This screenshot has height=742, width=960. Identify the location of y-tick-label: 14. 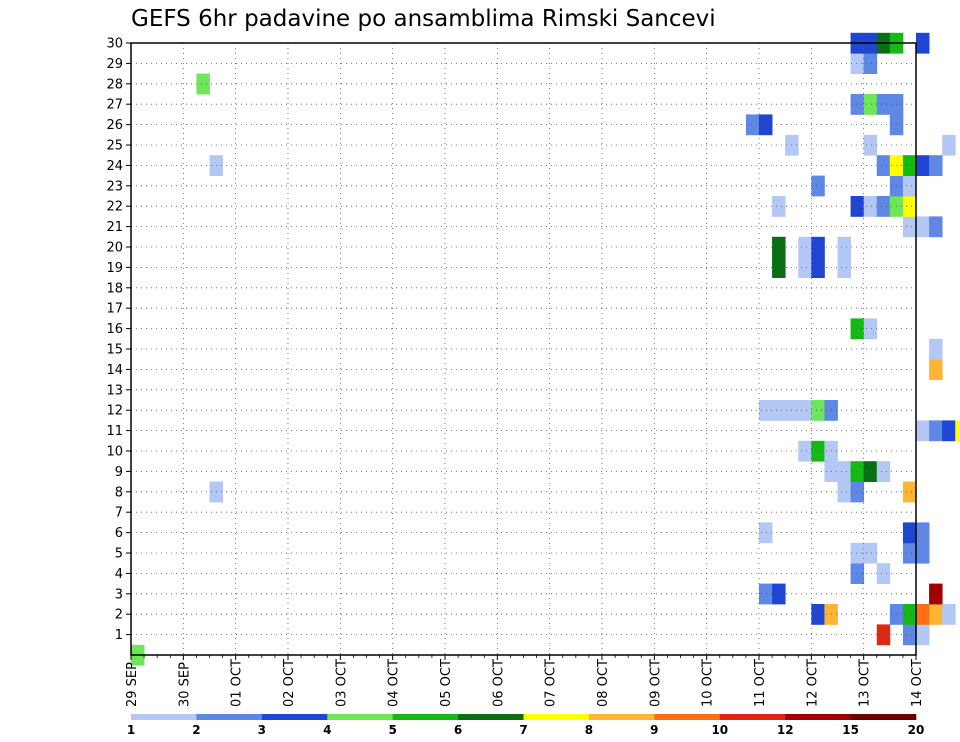
(114, 370).